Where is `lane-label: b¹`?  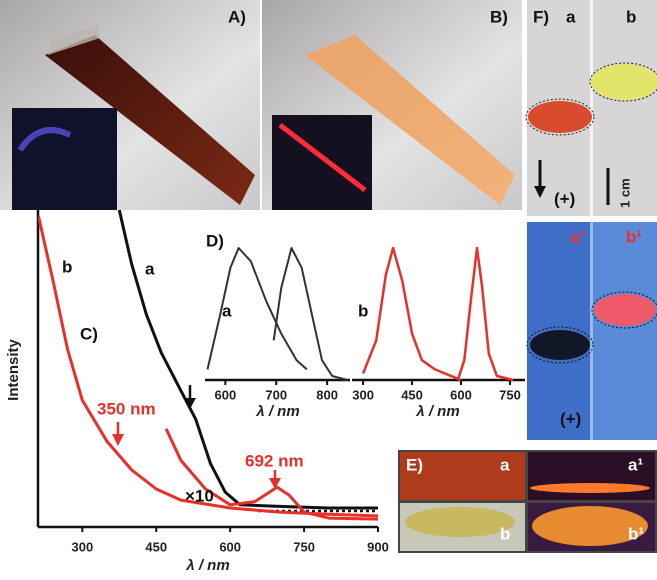
lane-label: b¹ is located at coordinates (634, 236).